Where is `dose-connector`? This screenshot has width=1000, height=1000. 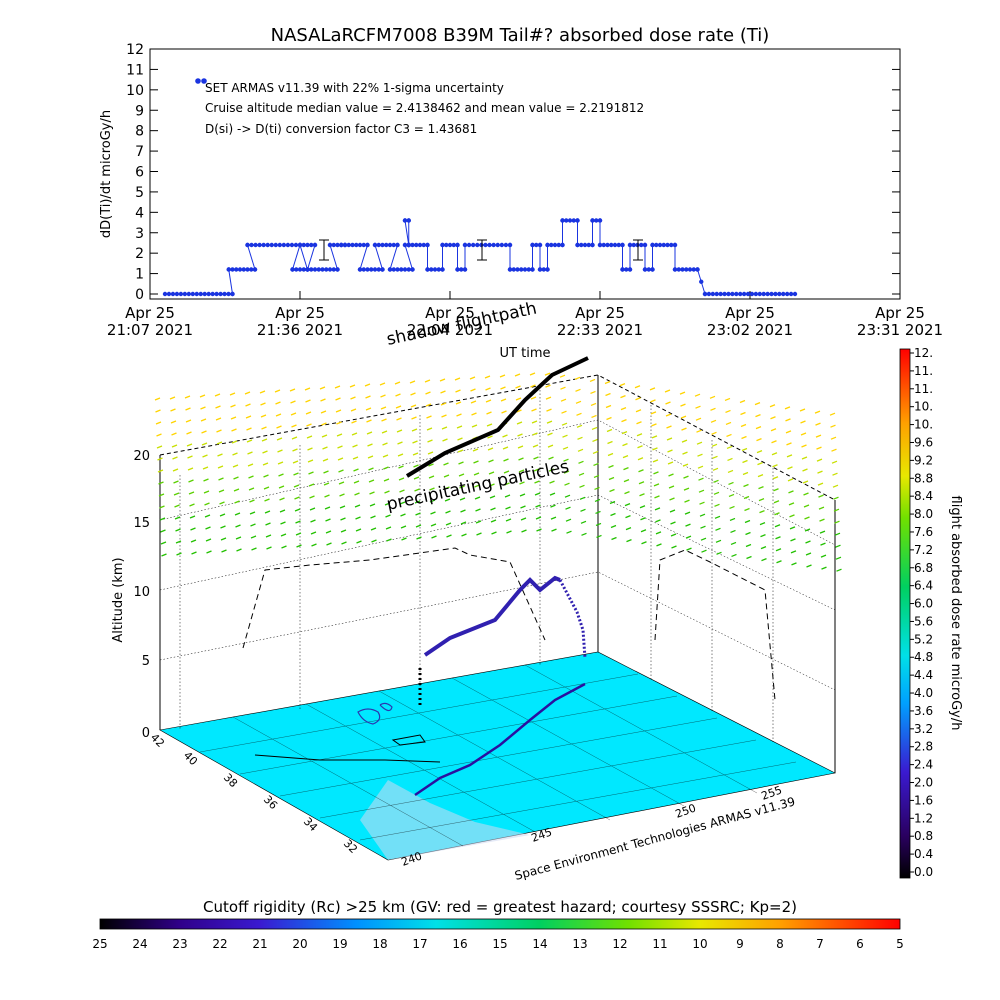 dose-connector is located at coordinates (296, 257).